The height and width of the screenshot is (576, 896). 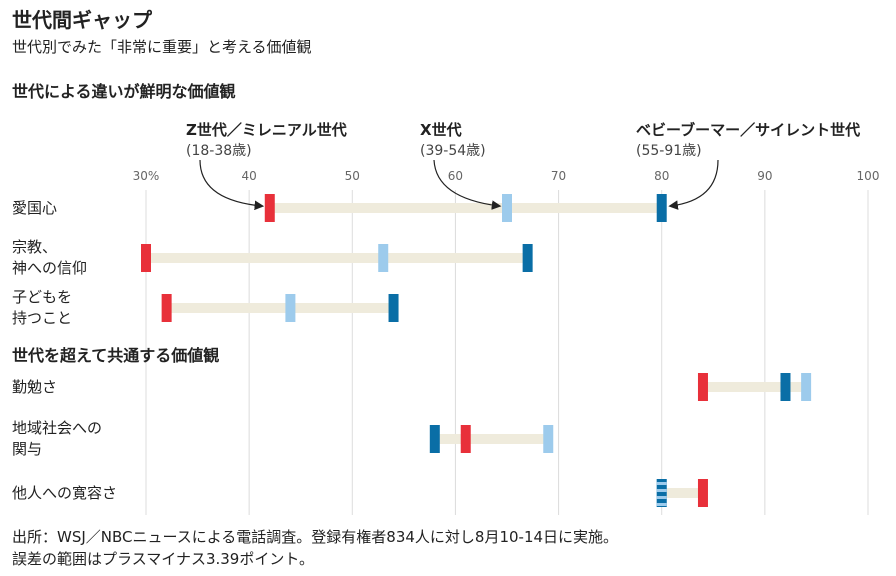 I want to click on row-label: 他人への寛容さ, so click(x=64, y=493).